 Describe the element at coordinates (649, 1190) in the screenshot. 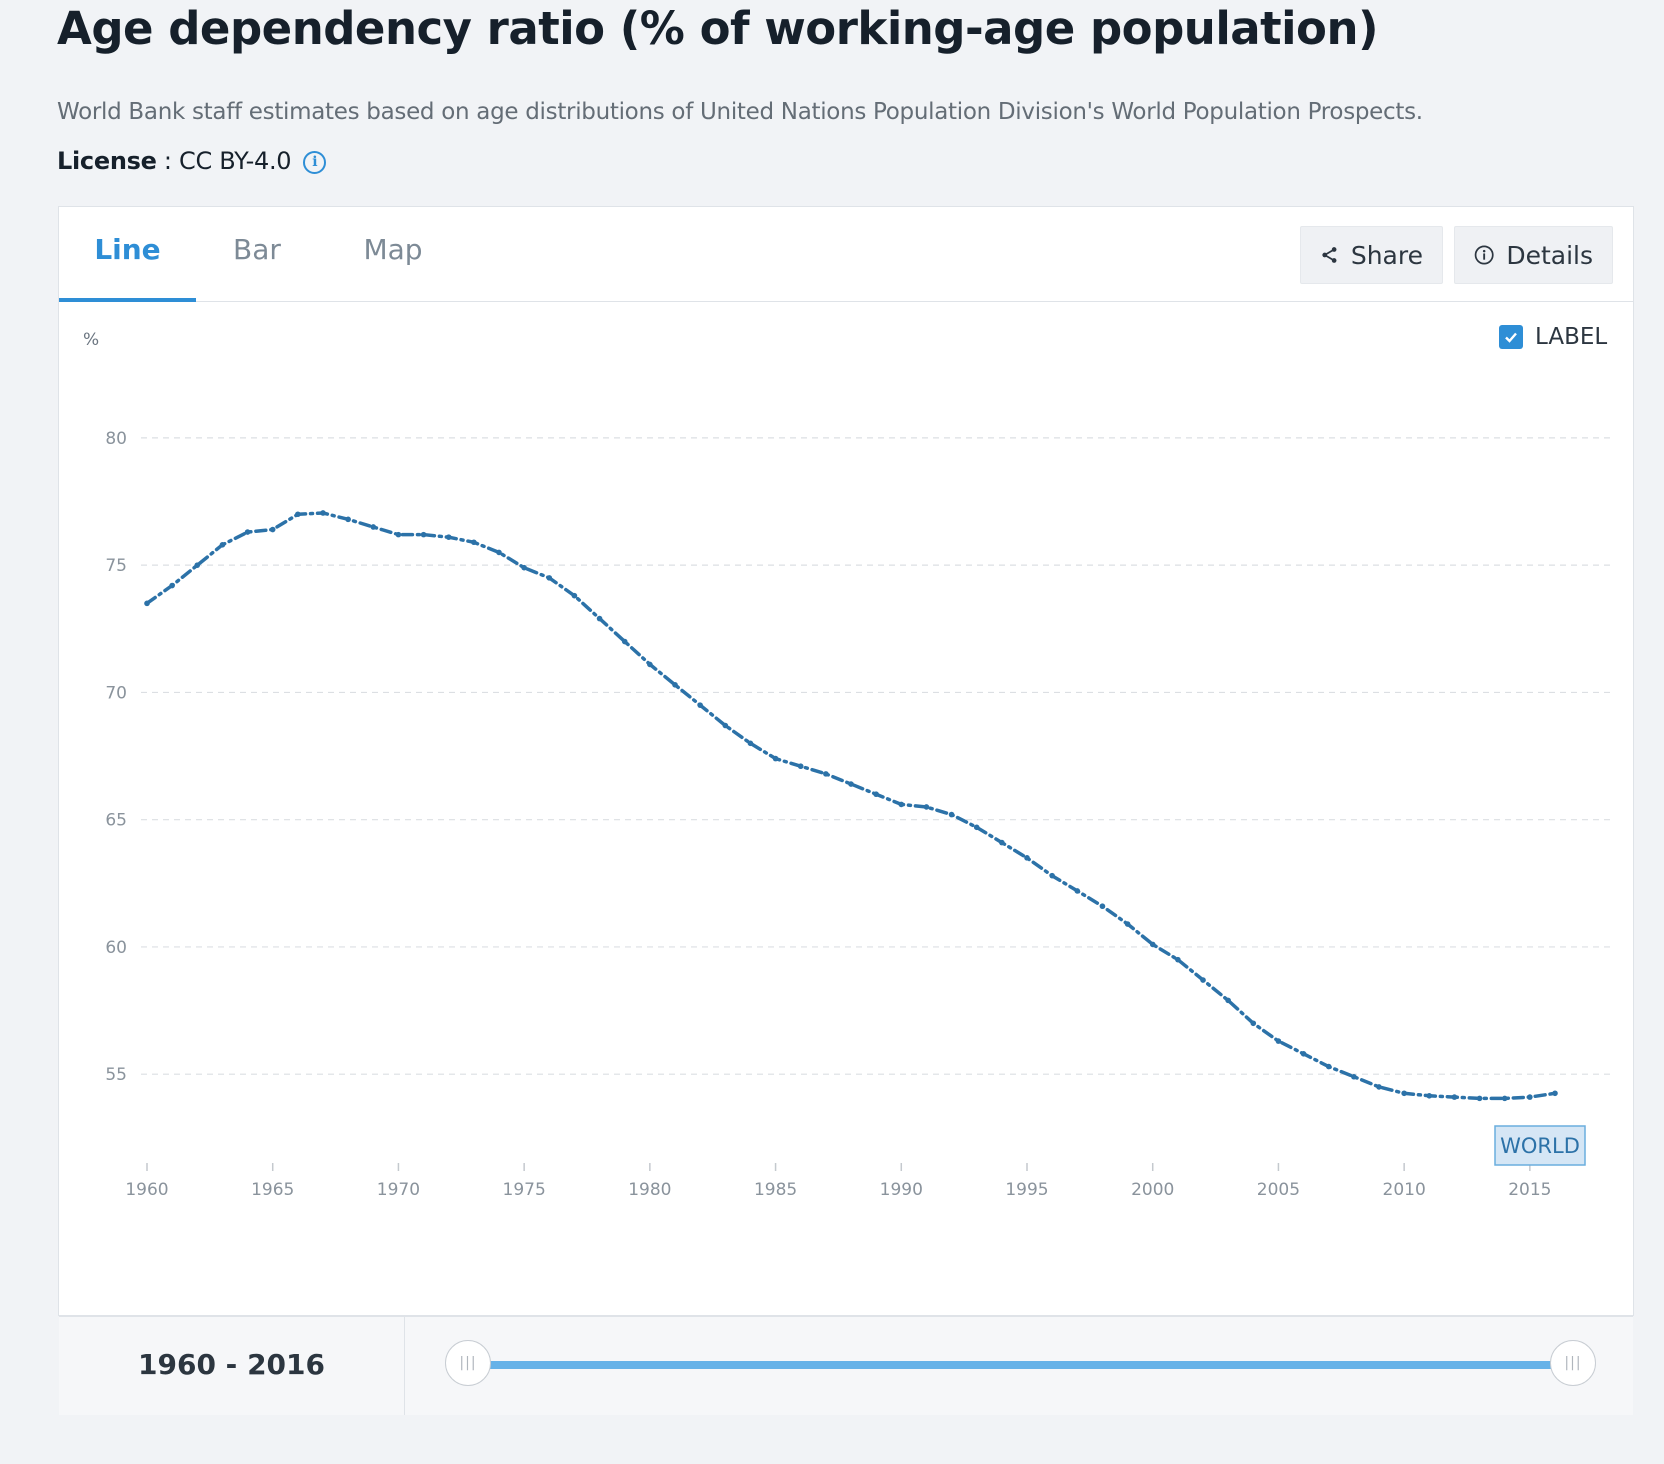

I see `x-tick-label: 1980` at that location.